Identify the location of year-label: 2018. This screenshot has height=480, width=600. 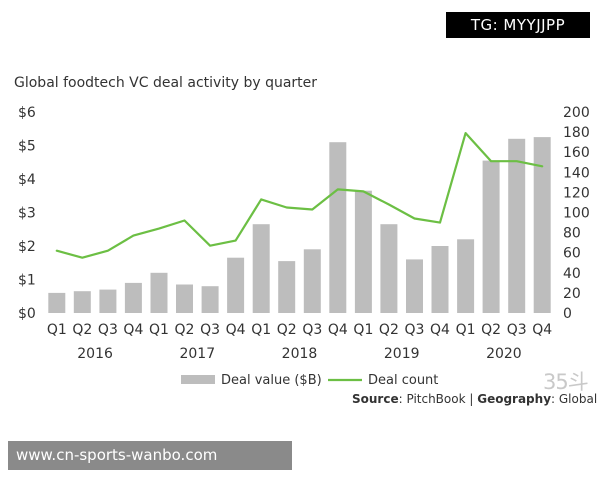
(300, 354).